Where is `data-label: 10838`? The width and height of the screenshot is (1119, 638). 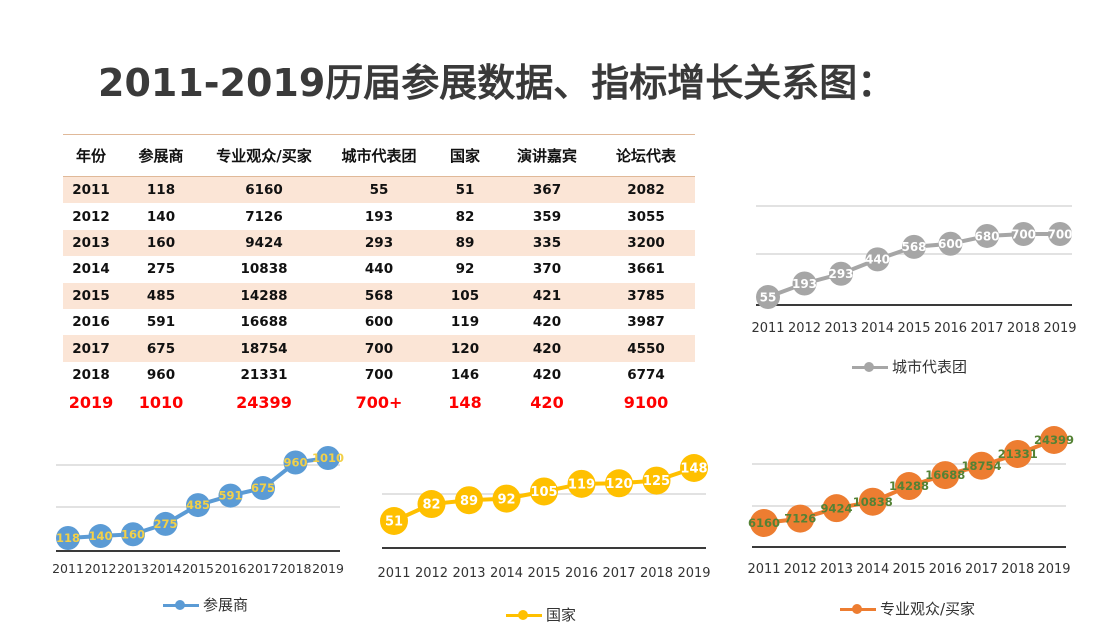
data-label: 10838 is located at coordinates (873, 502).